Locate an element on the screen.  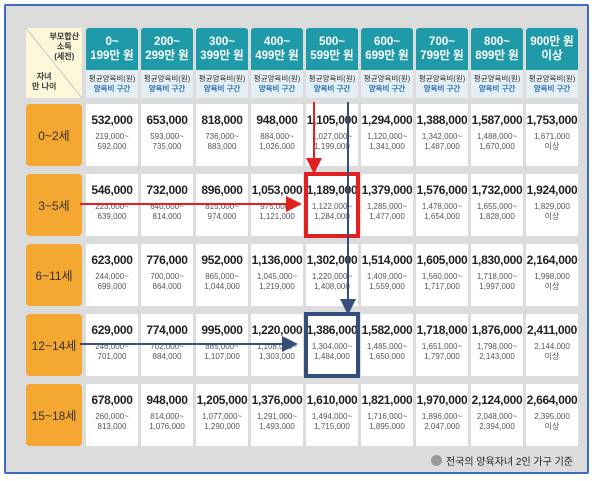
income-bracket-line: 299만 원 is located at coordinates (167, 56).